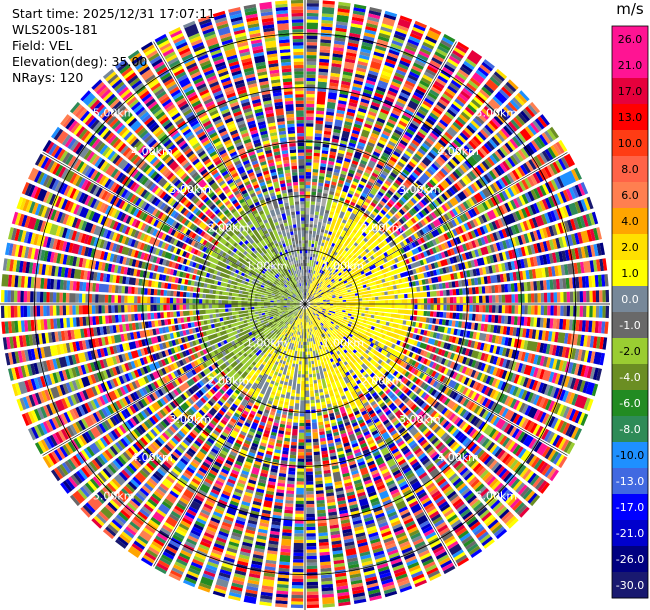 The width and height of the screenshot is (650, 610). Describe the element at coordinates (114, 495) in the screenshot. I see `range-ring-label: 5.00km` at that location.